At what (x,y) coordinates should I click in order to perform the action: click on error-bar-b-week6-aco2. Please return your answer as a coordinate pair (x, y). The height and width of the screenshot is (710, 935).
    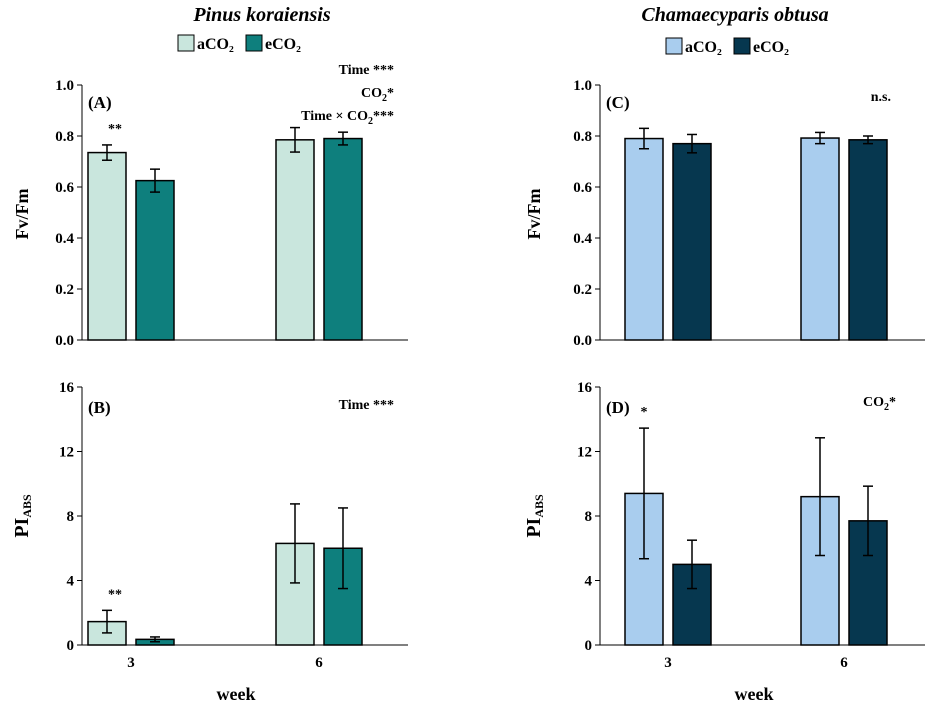
    Looking at the image, I should click on (295, 543).